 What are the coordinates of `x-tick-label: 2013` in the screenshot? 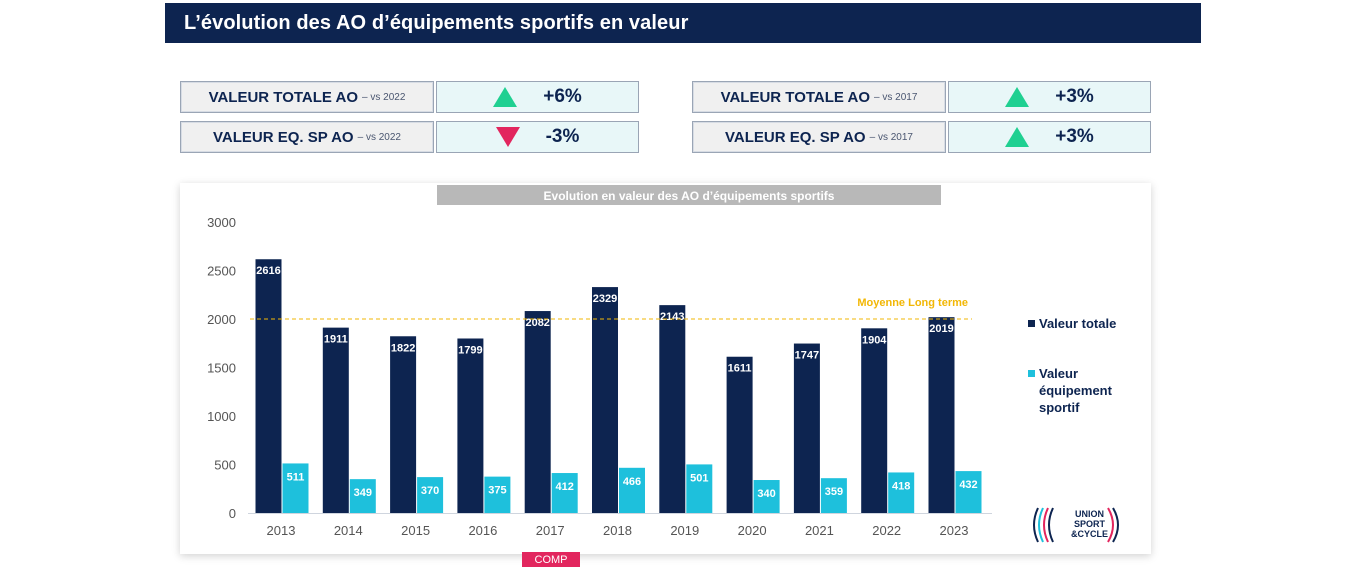 It's located at (281, 530).